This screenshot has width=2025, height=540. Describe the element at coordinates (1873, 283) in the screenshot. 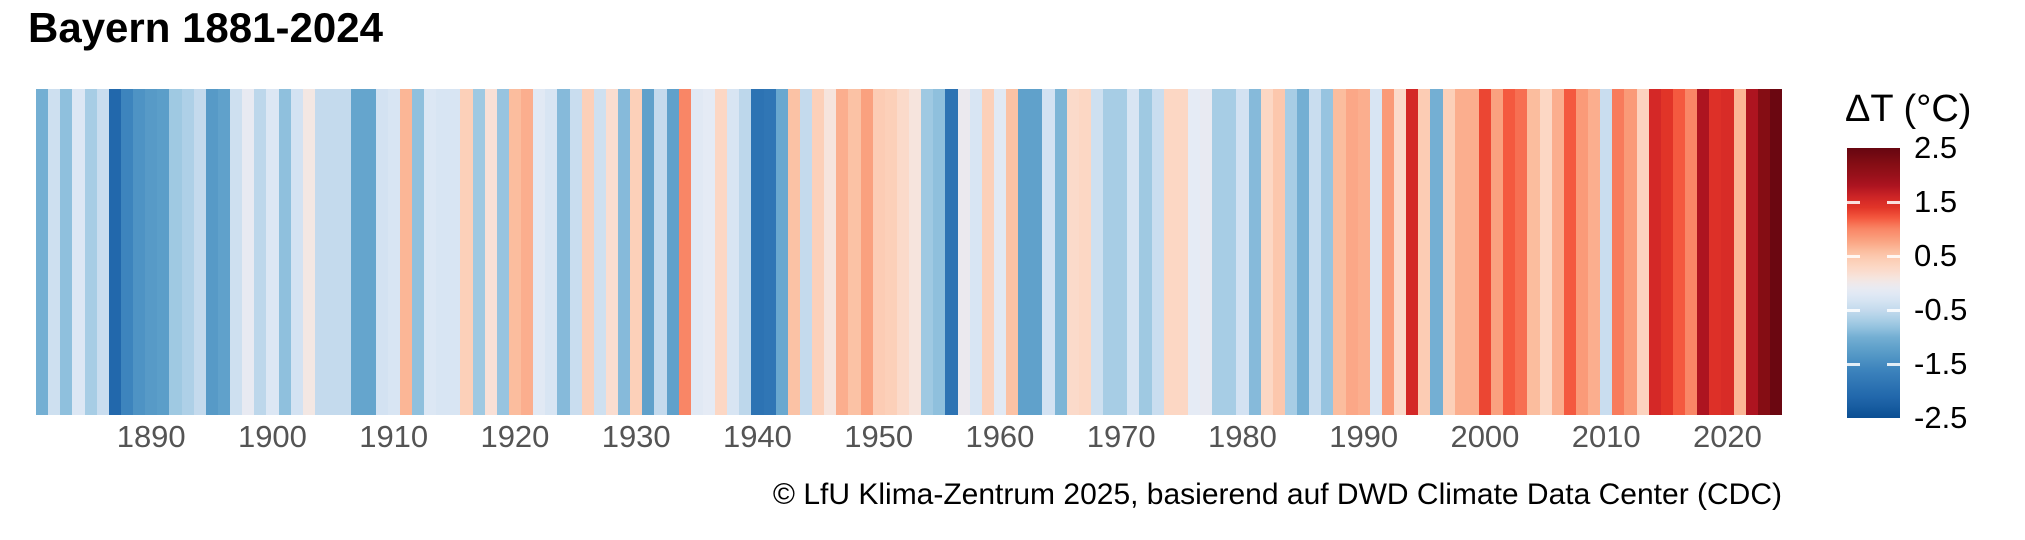

I see `legend-colorbar` at that location.